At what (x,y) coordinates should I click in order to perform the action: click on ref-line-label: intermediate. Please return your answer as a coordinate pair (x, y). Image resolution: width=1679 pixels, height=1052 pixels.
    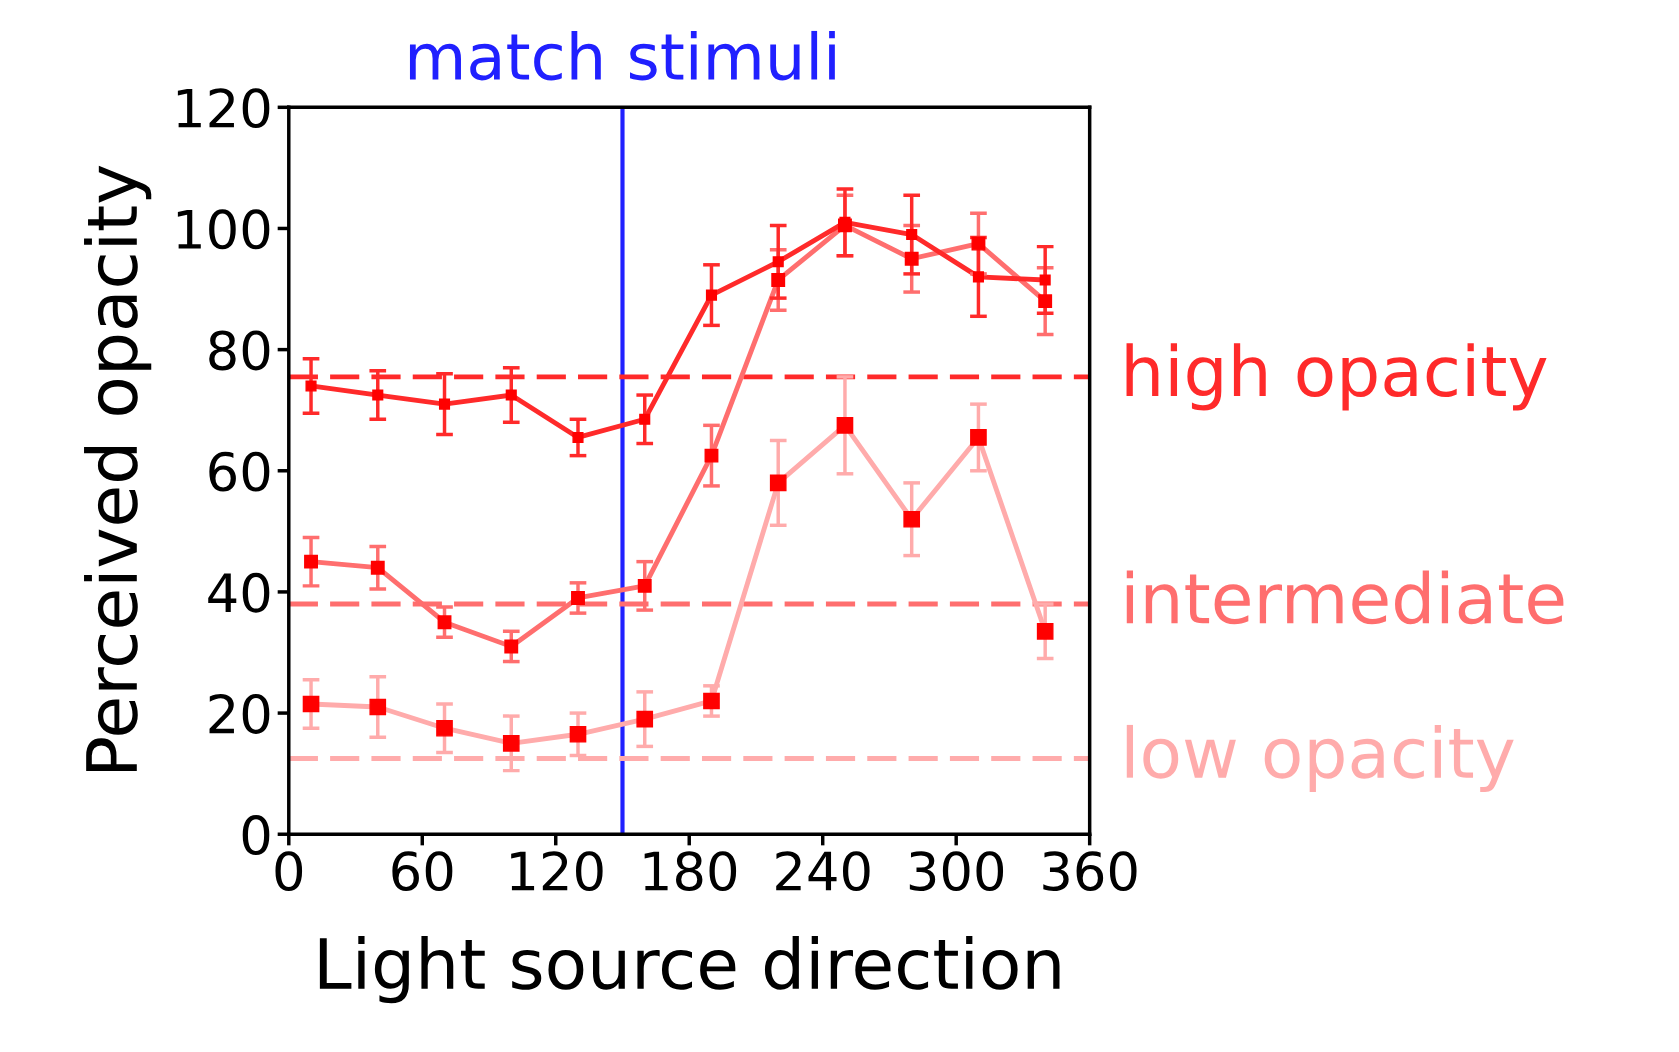
    Looking at the image, I should click on (1345, 597).